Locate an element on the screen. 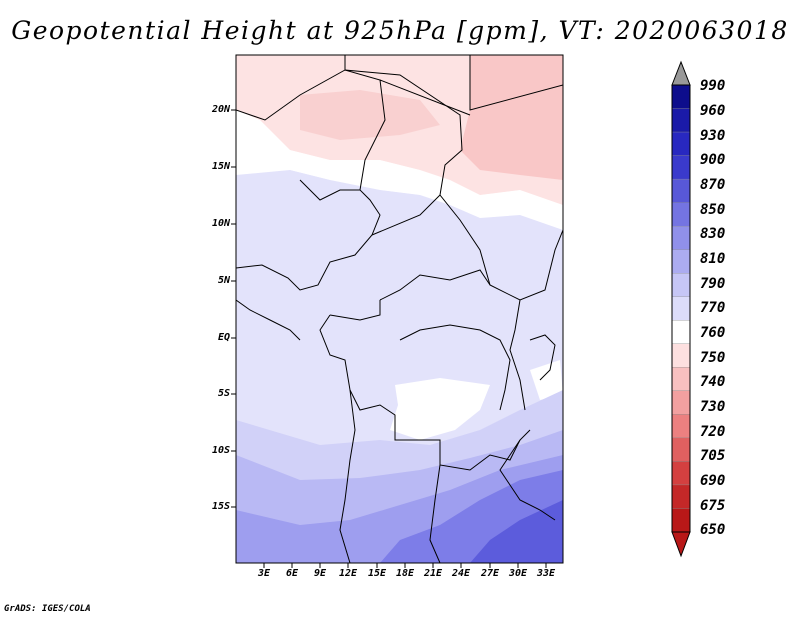  lat-label-5s: 5S is located at coordinates (223, 393).